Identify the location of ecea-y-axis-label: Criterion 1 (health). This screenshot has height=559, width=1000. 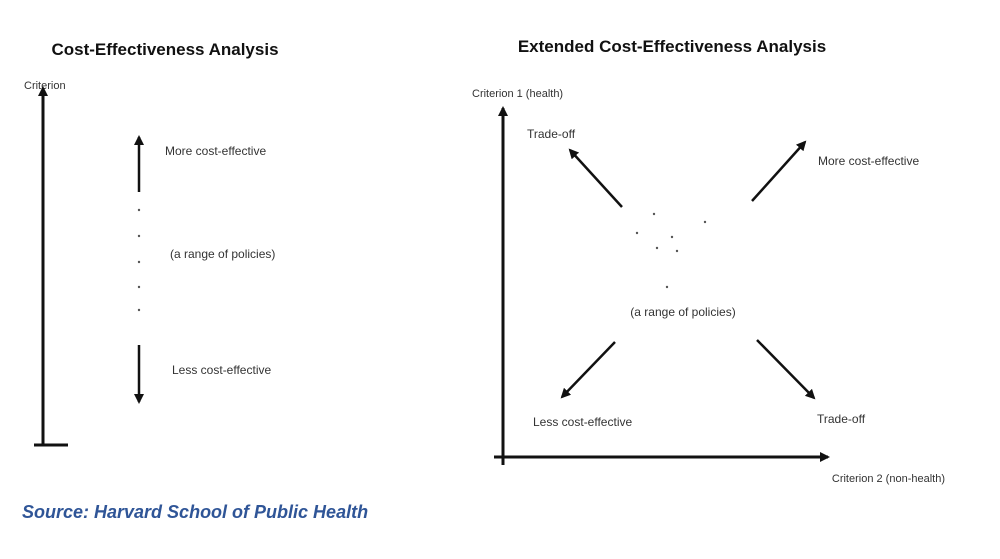
(517, 94).